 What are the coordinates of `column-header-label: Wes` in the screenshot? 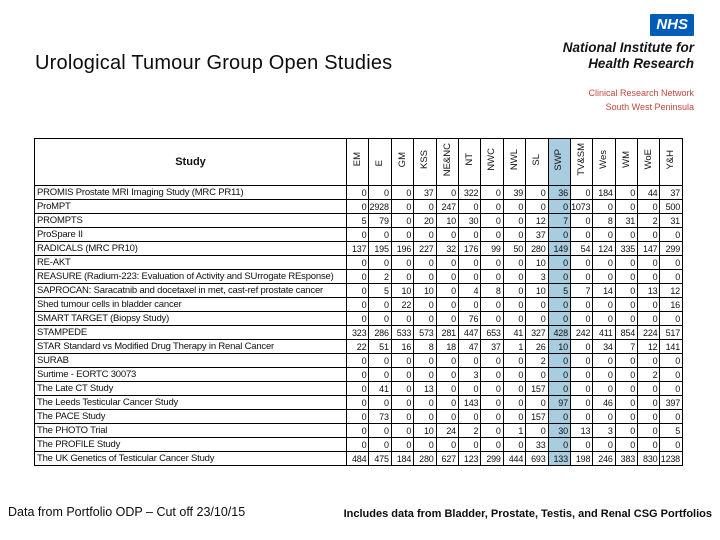 It's located at (604, 159).